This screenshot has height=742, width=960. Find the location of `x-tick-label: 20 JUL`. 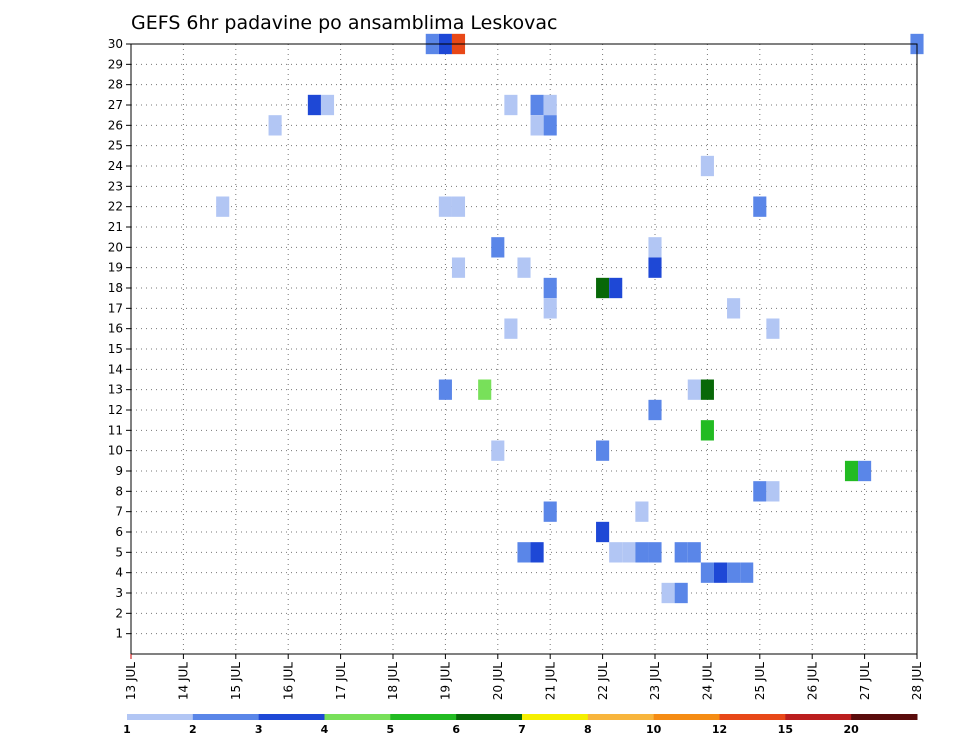

x-tick-label: 20 JUL is located at coordinates (498, 681).